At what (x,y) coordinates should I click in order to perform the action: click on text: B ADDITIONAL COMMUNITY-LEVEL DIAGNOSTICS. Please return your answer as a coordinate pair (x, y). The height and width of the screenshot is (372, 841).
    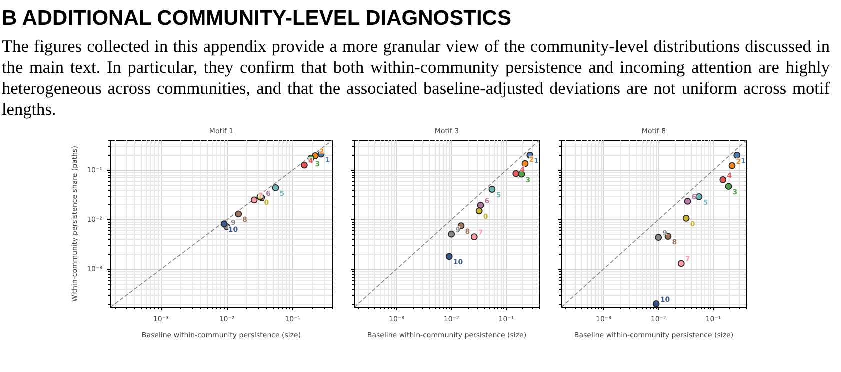
    Looking at the image, I should click on (257, 19).